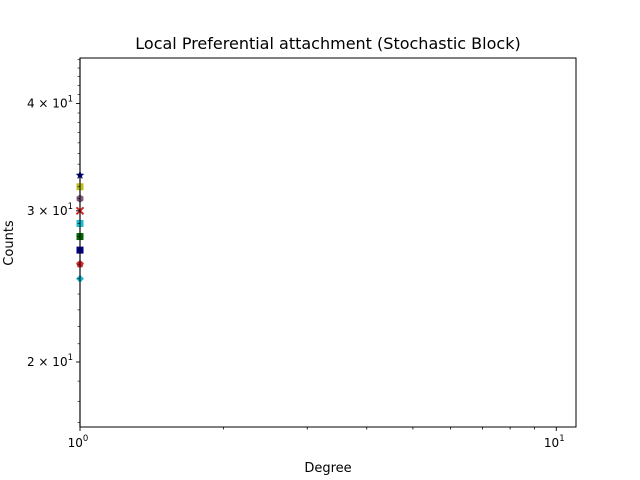 The image size is (640, 480). I want to click on x-axis-label: Degree, so click(327, 468).